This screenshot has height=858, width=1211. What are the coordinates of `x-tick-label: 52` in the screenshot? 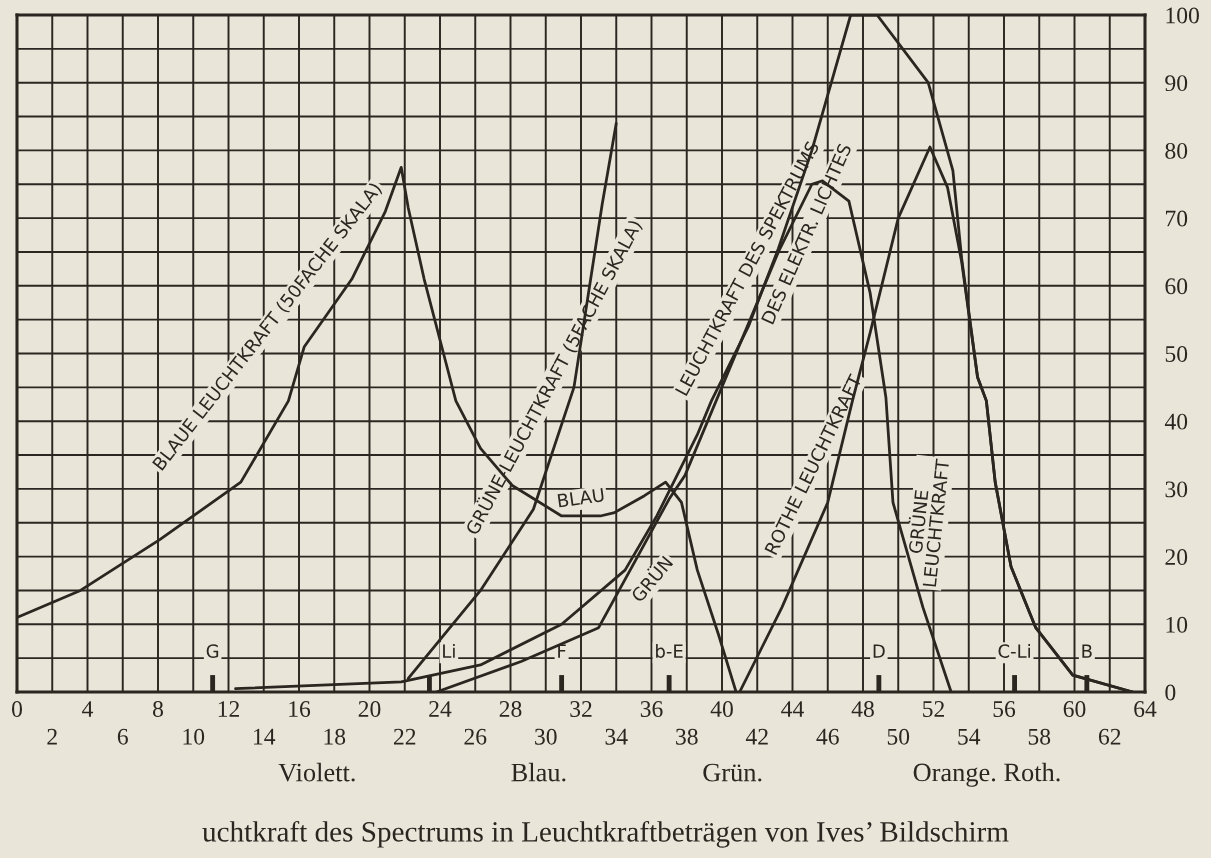 It's located at (933, 709).